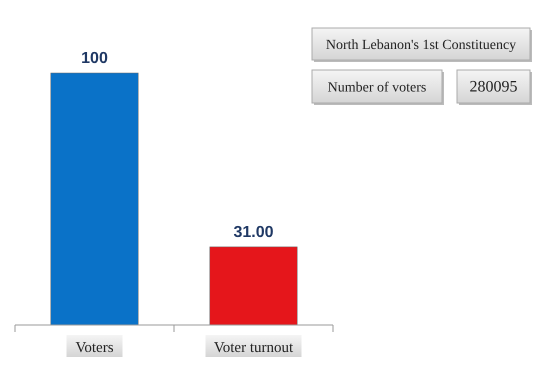 The height and width of the screenshot is (370, 552). Describe the element at coordinates (94, 348) in the screenshot. I see `x-tick-label: Voters` at that location.